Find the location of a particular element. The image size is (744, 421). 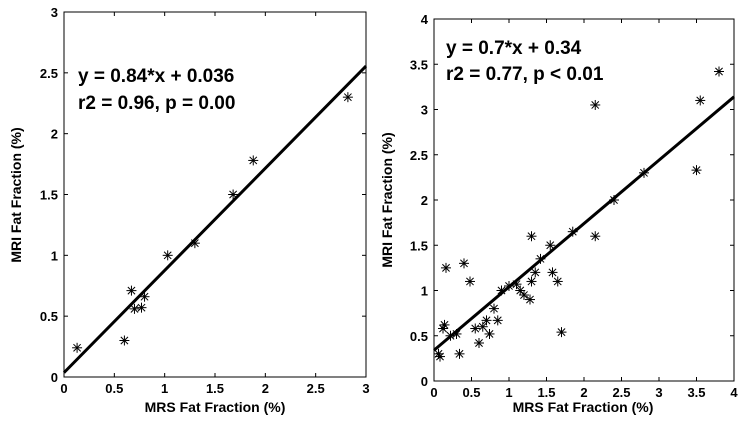

left-y-tick-label: 2.5 is located at coordinates (49, 73).